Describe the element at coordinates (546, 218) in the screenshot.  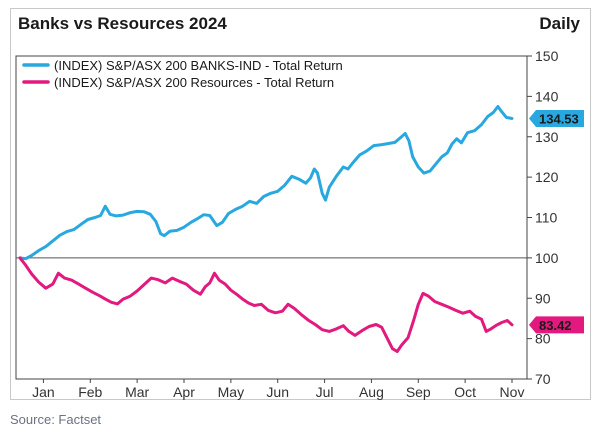
I see `y-tick-label-110: 110` at that location.